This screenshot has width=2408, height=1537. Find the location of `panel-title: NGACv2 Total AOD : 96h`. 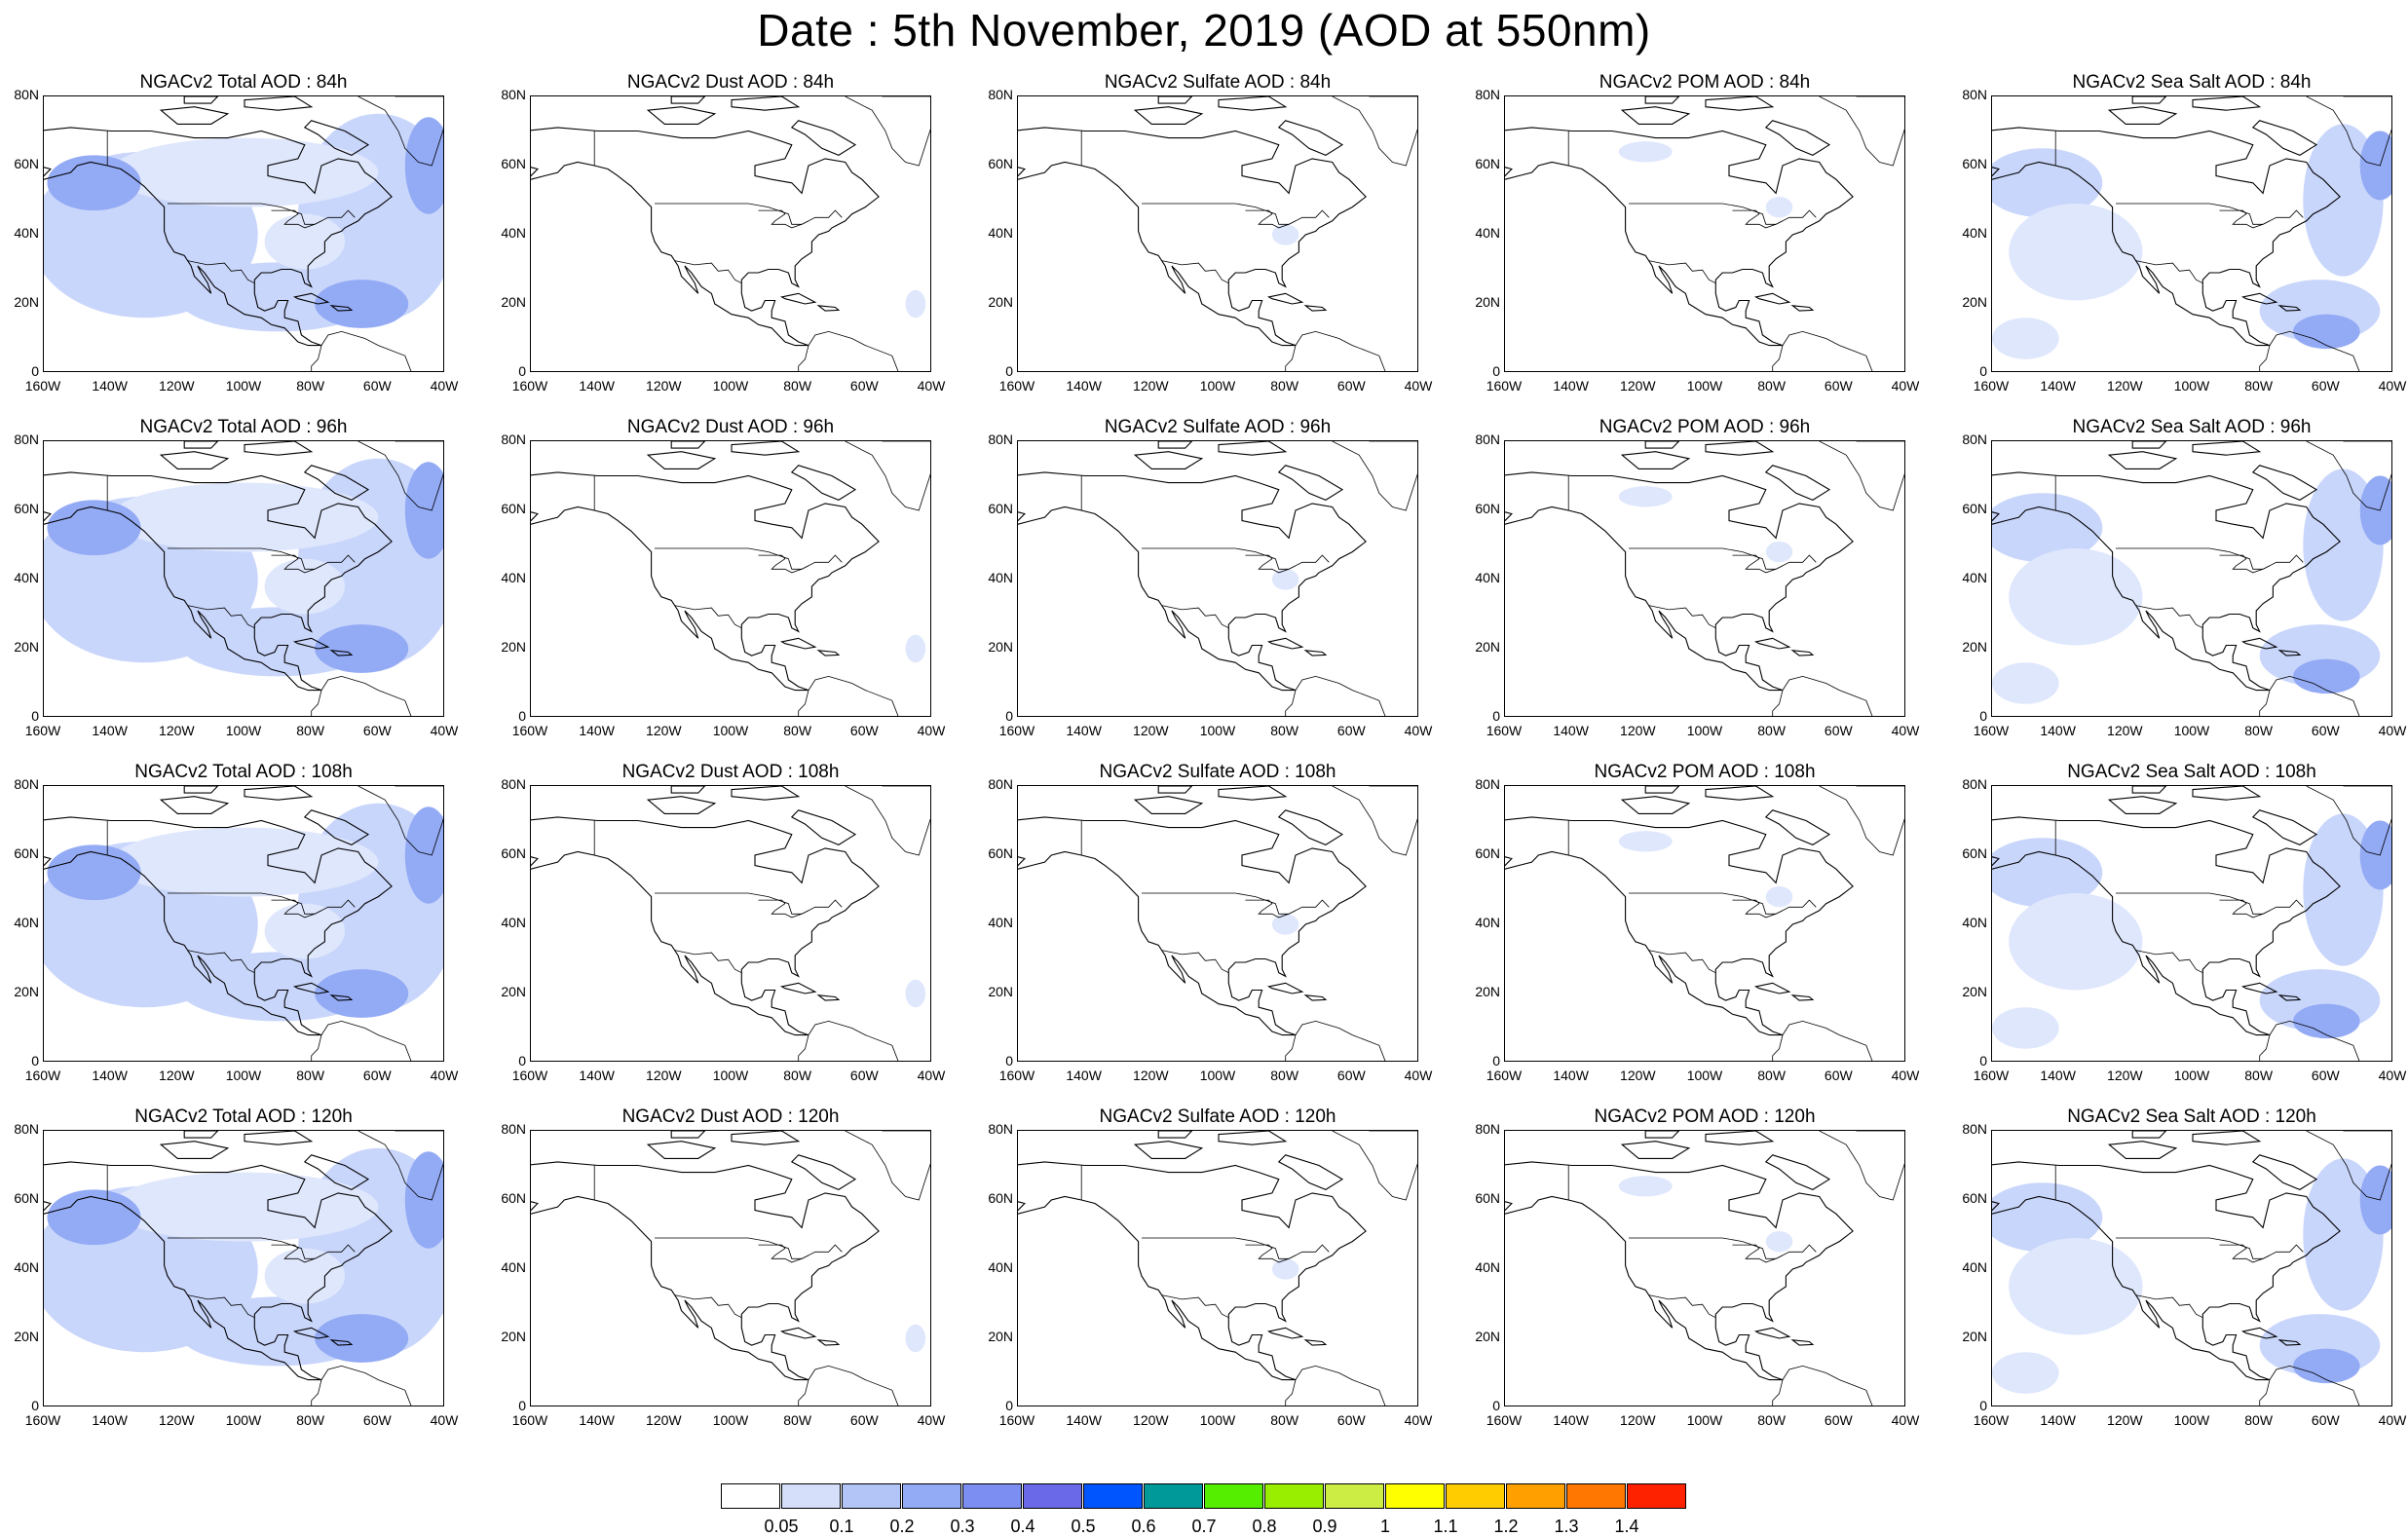

panel-title: NGACv2 Total AOD : 96h is located at coordinates (243, 427).